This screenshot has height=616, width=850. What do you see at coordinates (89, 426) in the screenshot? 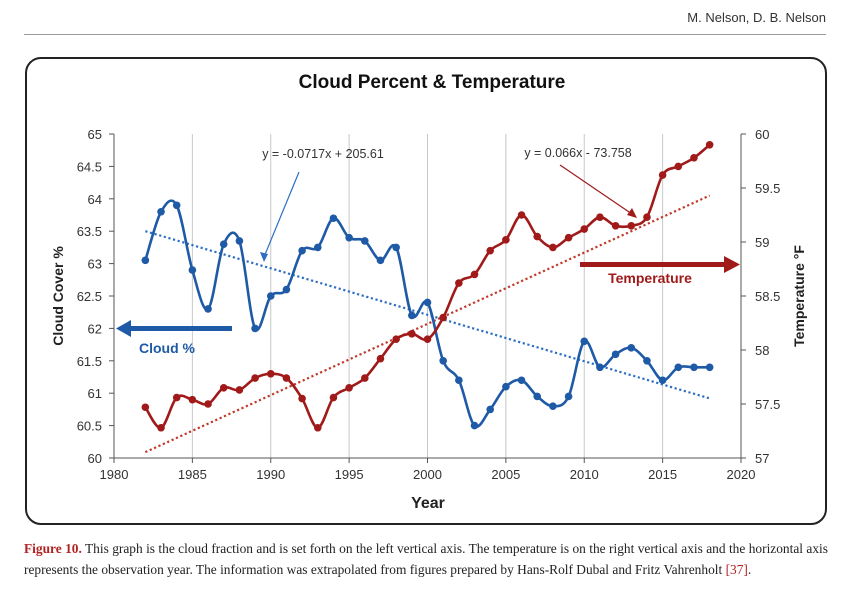
I see `y-left-tick-label: 60.5` at bounding box center [89, 426].